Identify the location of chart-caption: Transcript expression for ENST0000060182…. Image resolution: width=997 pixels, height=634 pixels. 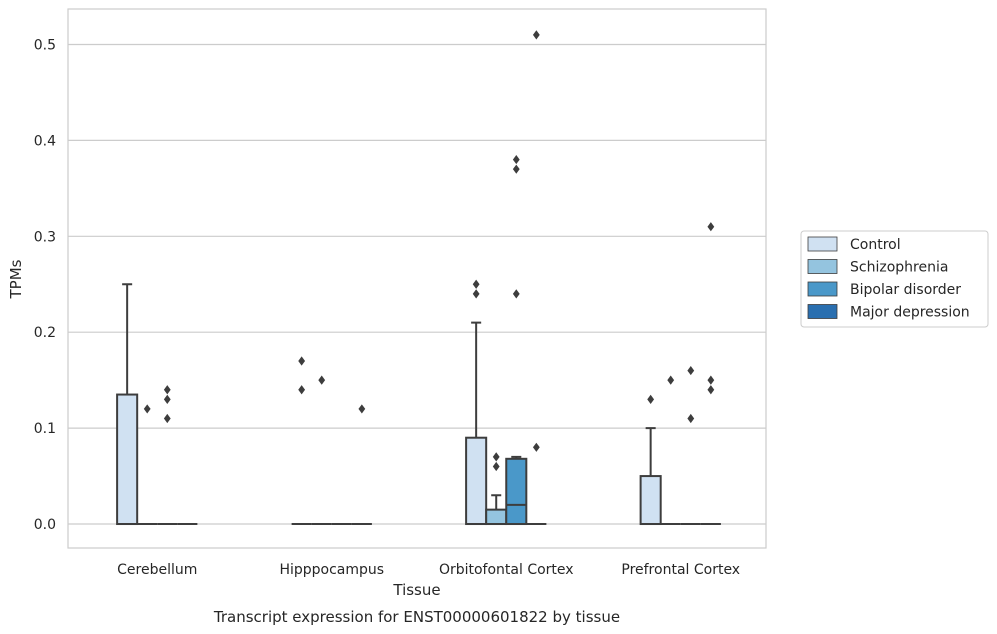
(416, 617).